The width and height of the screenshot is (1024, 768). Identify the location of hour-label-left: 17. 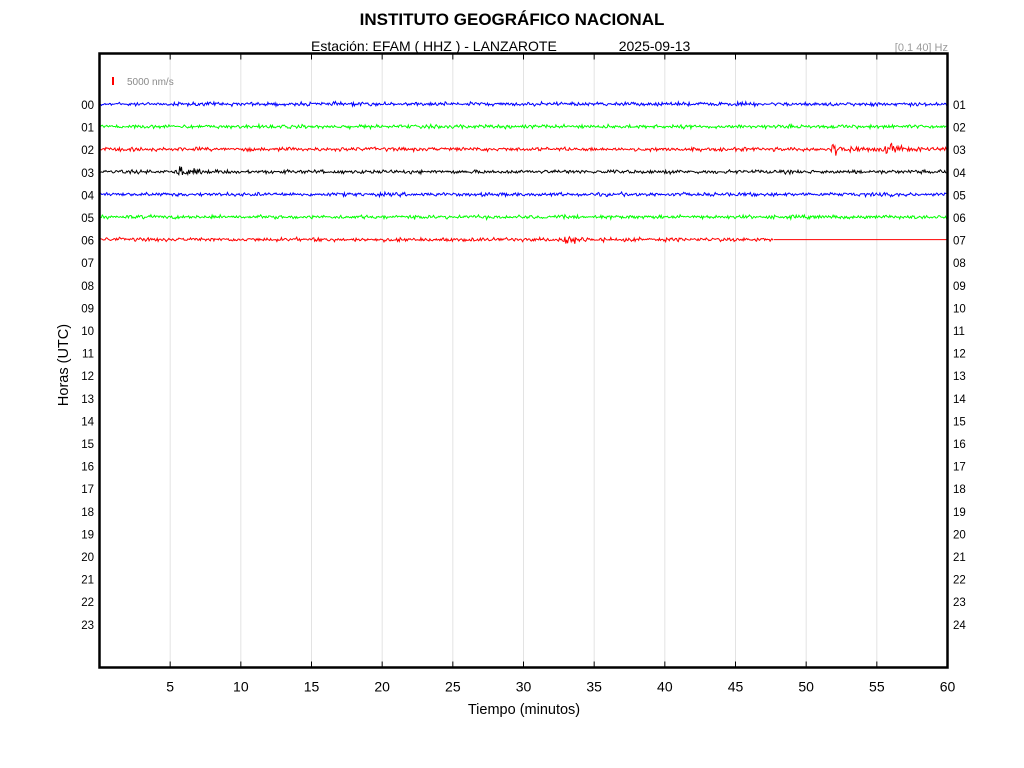
(87, 490).